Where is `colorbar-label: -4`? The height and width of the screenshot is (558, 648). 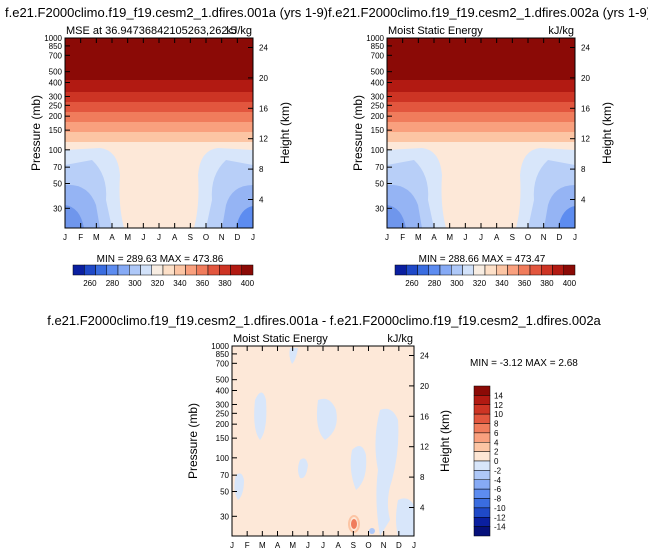 colorbar-label: -4 is located at coordinates (498, 480).